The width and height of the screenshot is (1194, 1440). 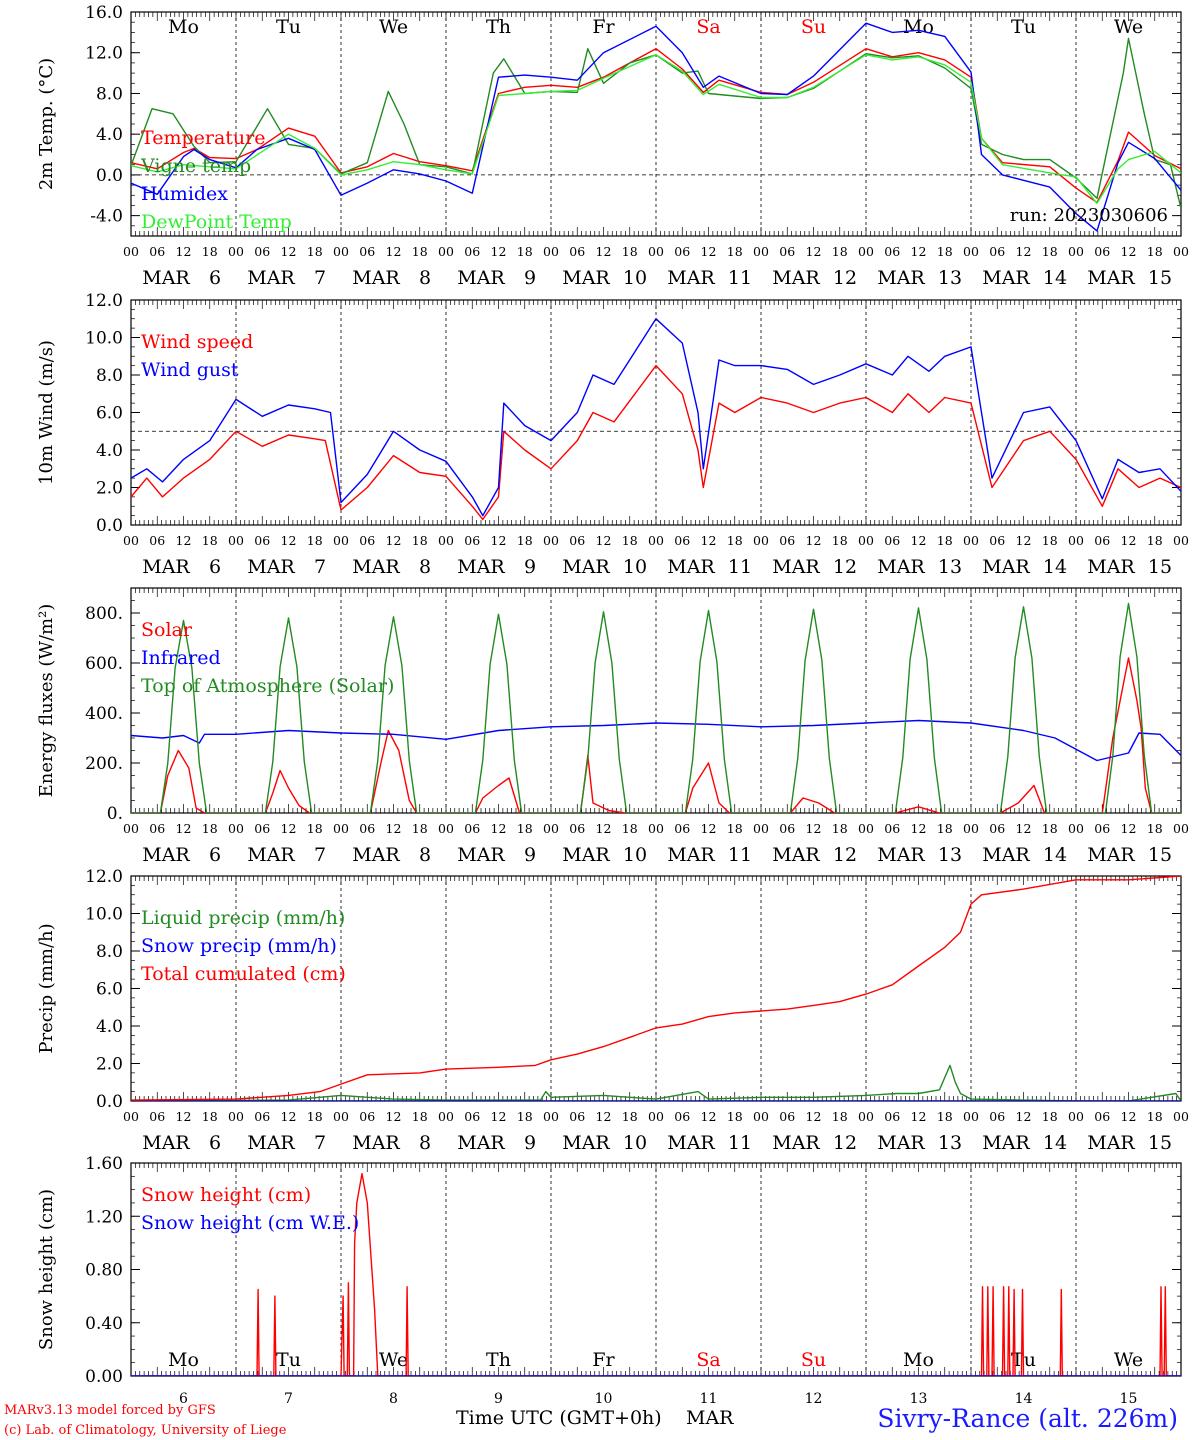 I want to click on legend-entry: Wind gust, so click(x=190, y=370).